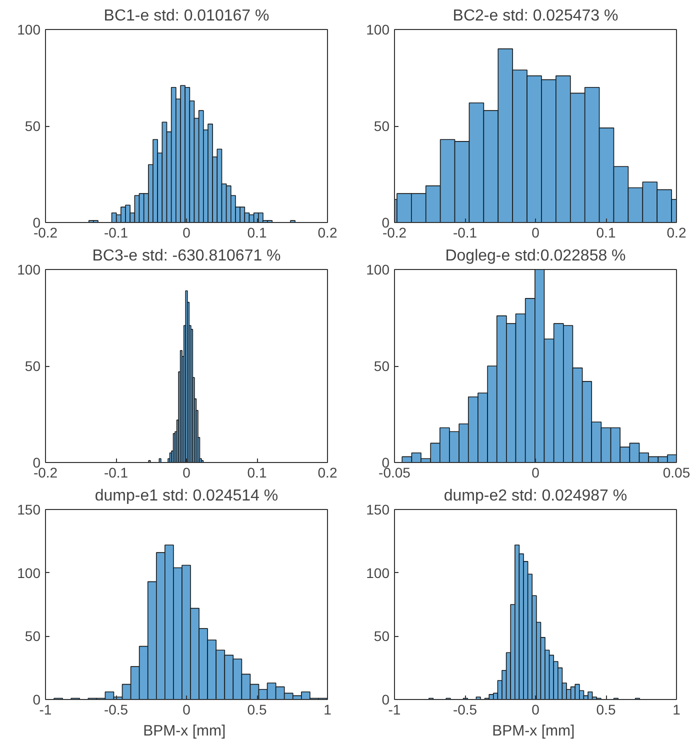 This screenshot has height=746, width=698. What do you see at coordinates (536, 496) in the screenshot?
I see `chart-title: dump-e2 std: 0.024987 %` at bounding box center [536, 496].